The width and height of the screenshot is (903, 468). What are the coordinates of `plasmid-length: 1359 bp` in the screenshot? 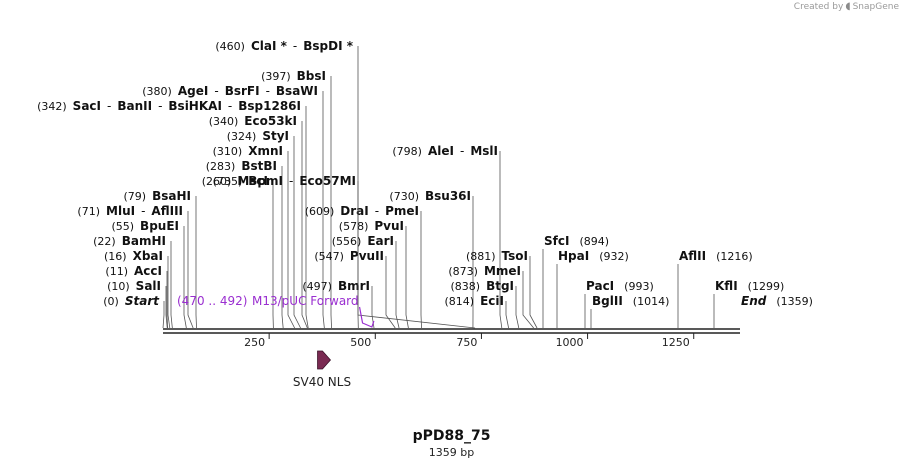 It's located at (451, 452).